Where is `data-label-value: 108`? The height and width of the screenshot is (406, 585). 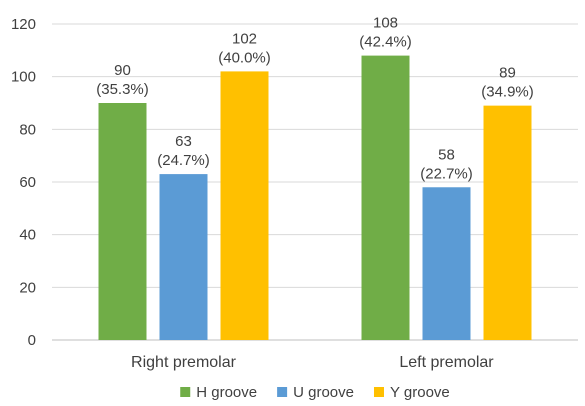 data-label-value: 108 is located at coordinates (385, 23).